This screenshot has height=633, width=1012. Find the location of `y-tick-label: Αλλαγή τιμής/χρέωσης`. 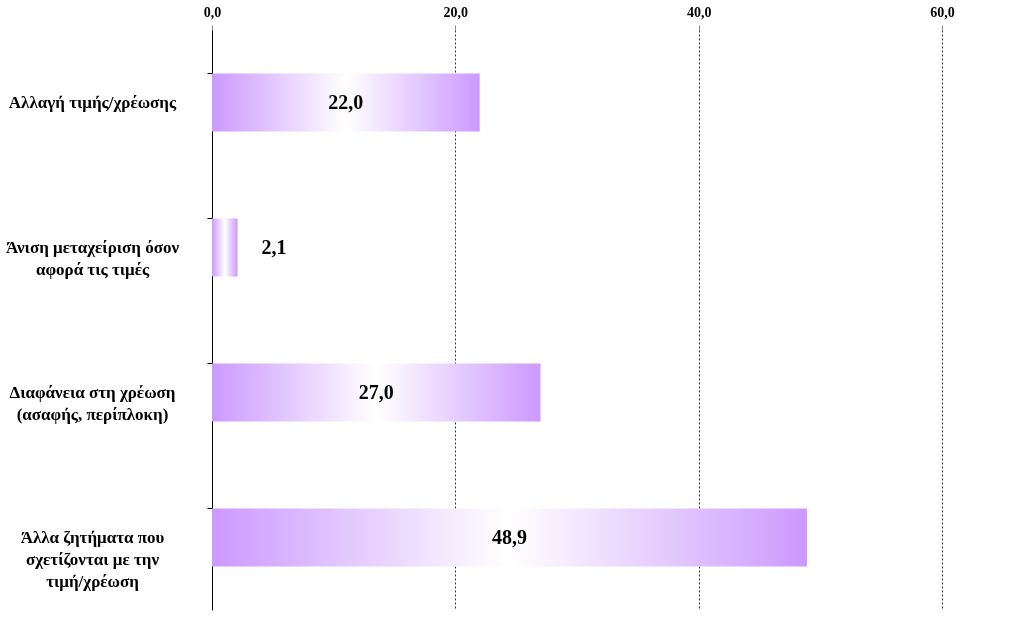

y-tick-label: Αλλαγή τιμής/χρέωσης is located at coordinates (92, 102).